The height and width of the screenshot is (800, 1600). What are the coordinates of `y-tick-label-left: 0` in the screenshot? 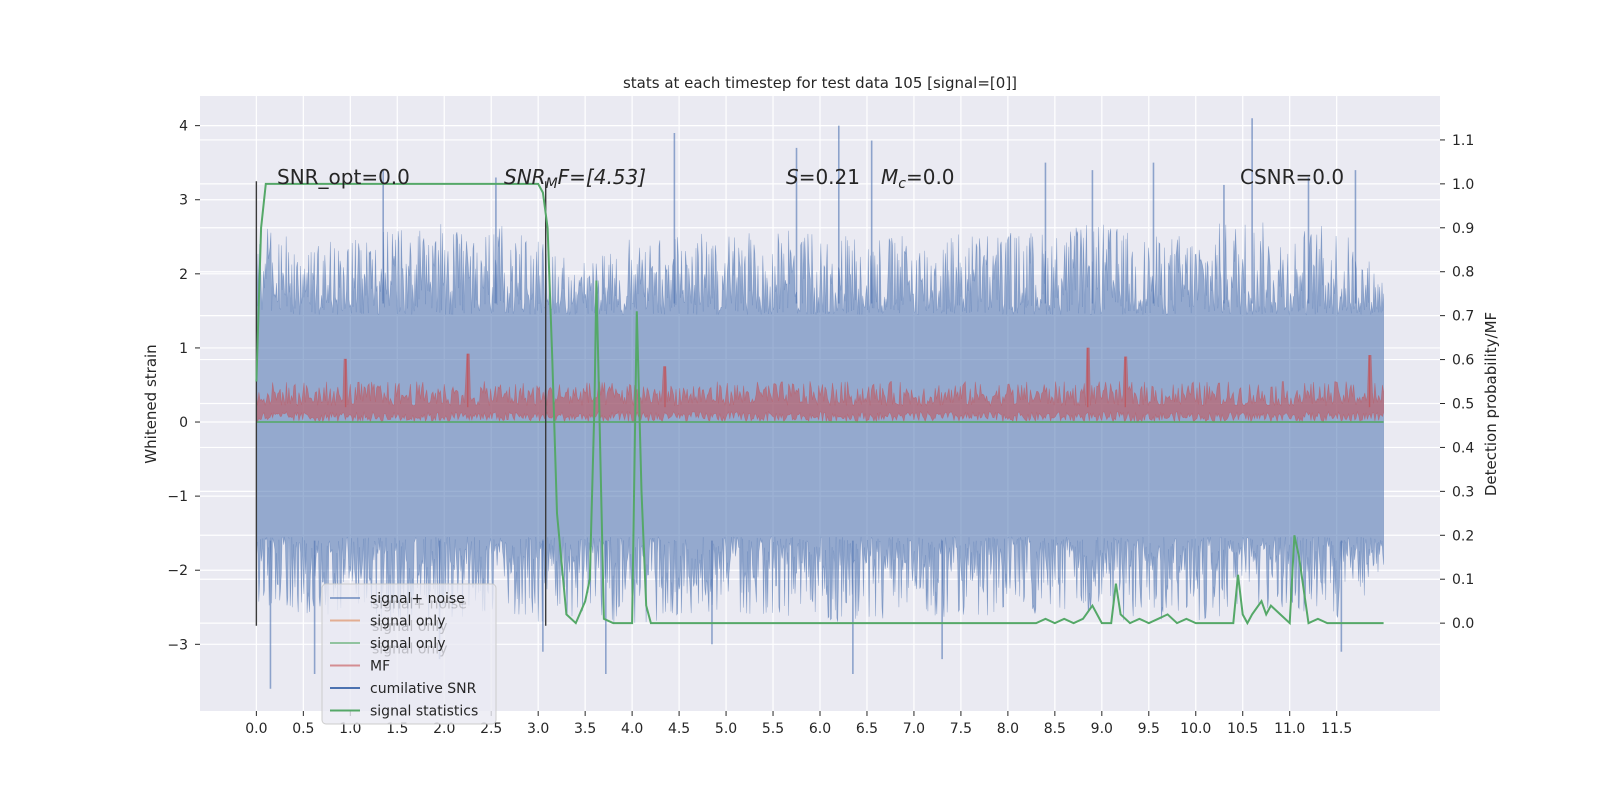 It's located at (183, 423).